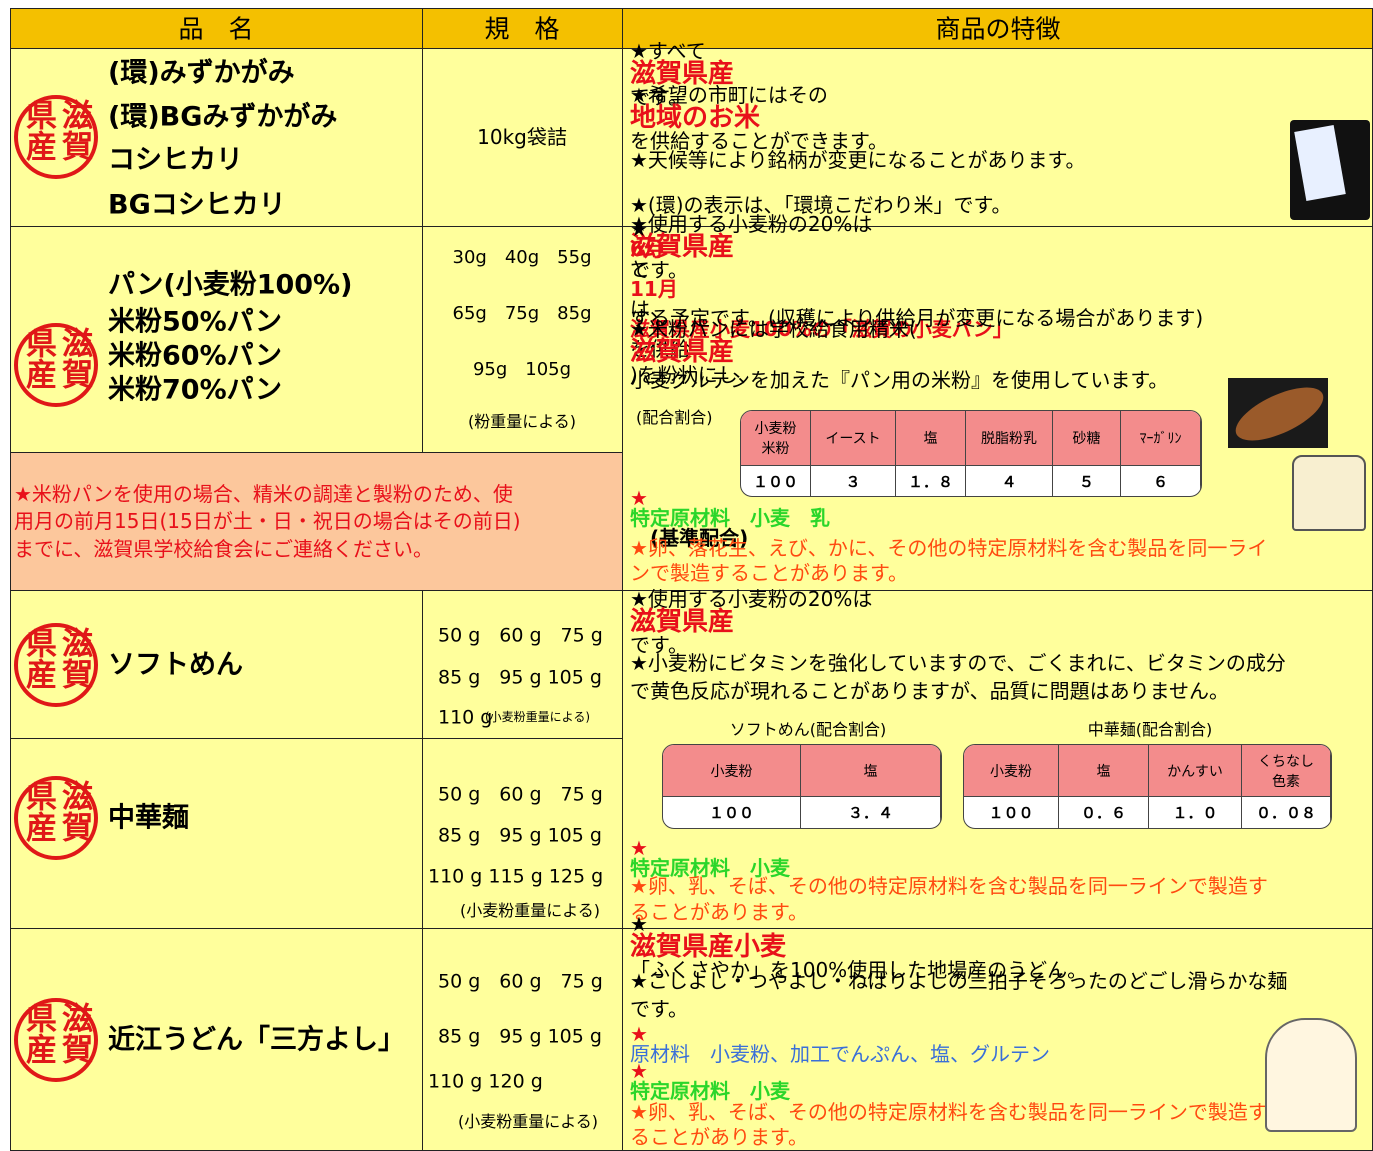  I want to click on mini-table: 小麦粉塩 １００ ３．４, so click(802, 786).